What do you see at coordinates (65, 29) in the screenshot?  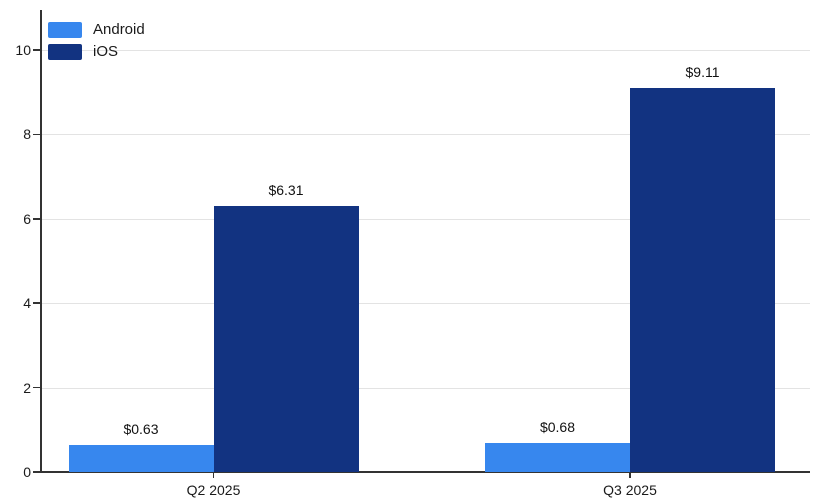 I see `legend-swatch-android` at bounding box center [65, 29].